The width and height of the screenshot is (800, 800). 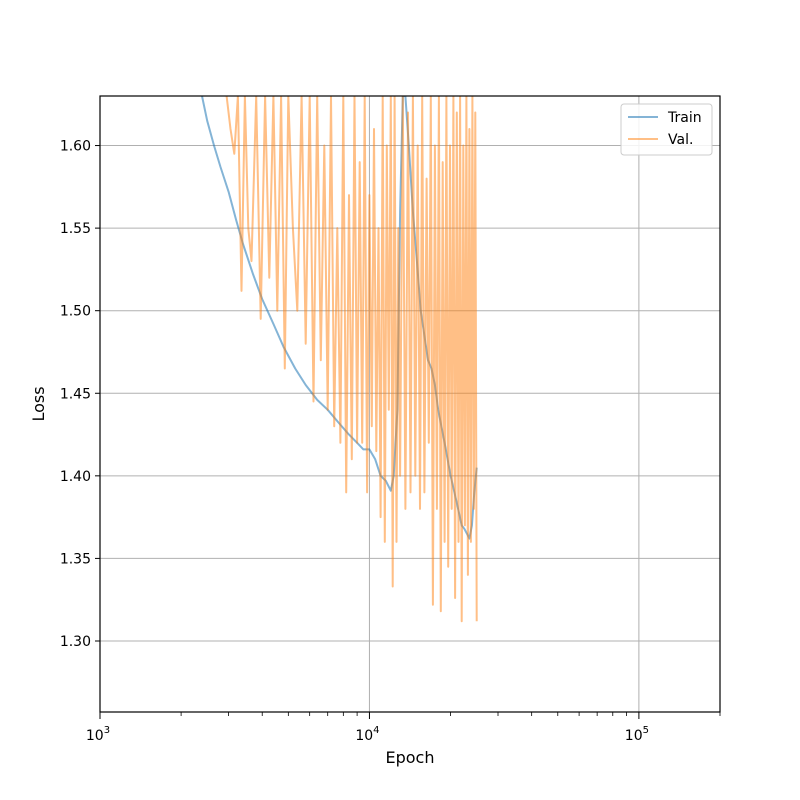 I want to click on y-tick-label: 1.50, so click(x=75, y=312).